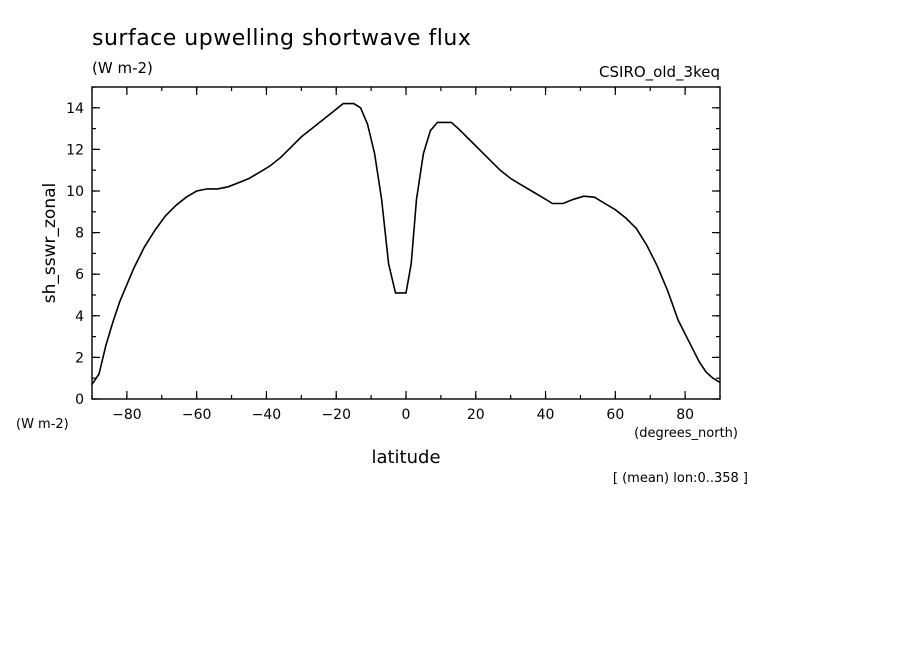  Describe the element at coordinates (336, 415) in the screenshot. I see `x-tick-label: −20` at that location.